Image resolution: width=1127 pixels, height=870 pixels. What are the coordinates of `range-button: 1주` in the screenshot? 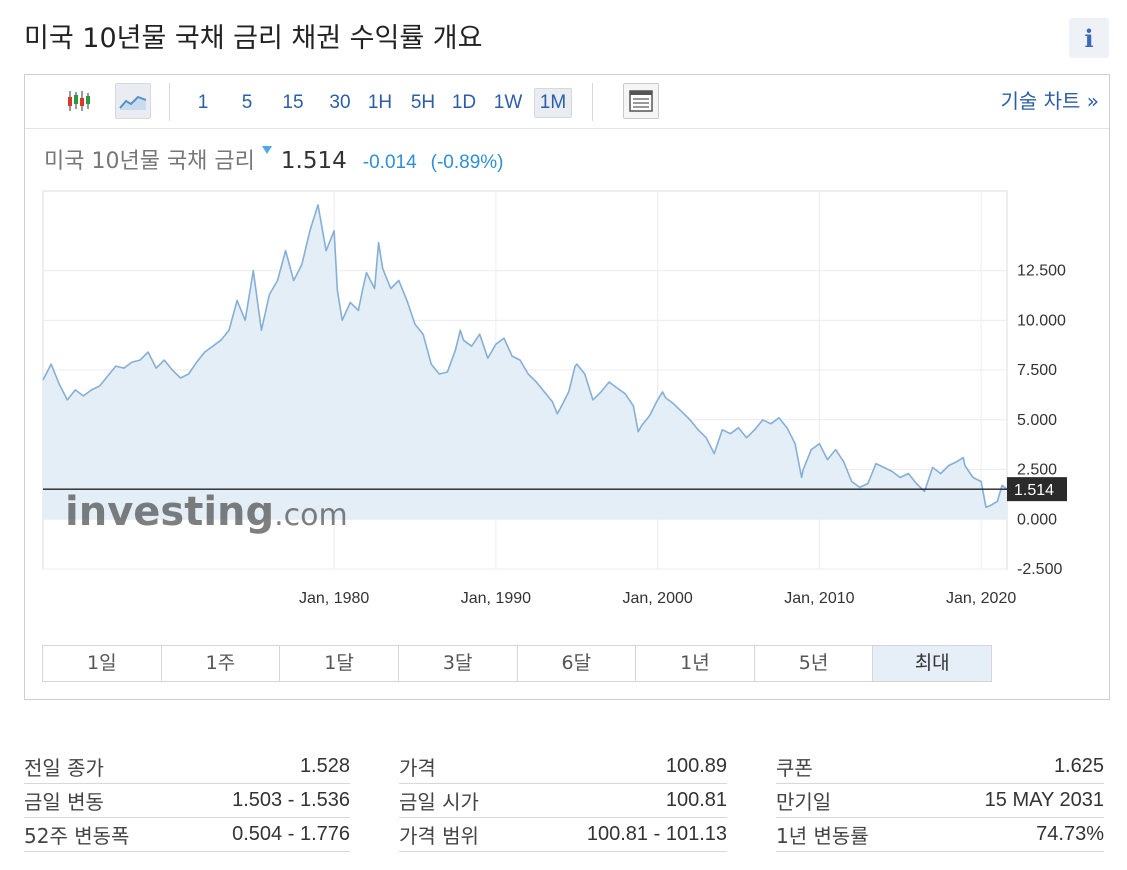 It's located at (221, 663).